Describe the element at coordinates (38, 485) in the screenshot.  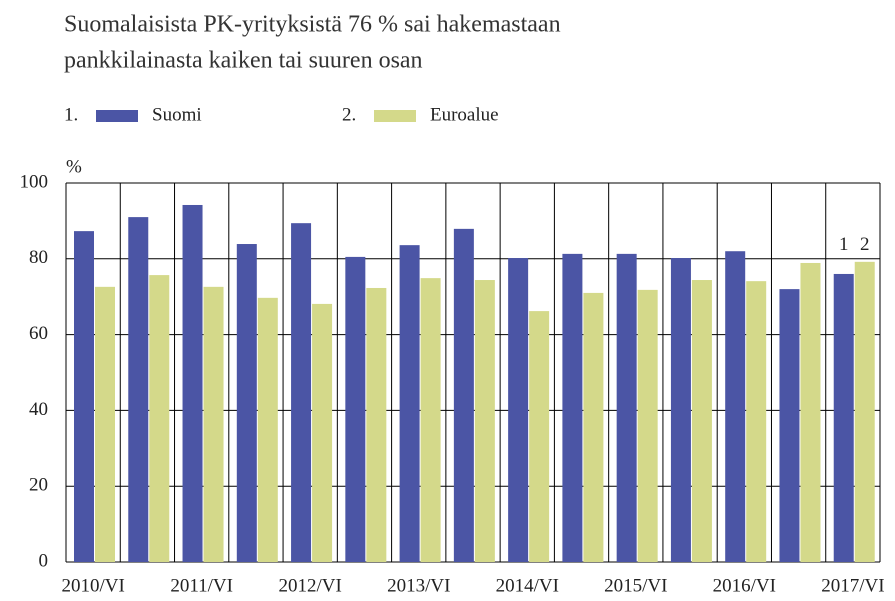
I see `y-tick-label: 20` at that location.